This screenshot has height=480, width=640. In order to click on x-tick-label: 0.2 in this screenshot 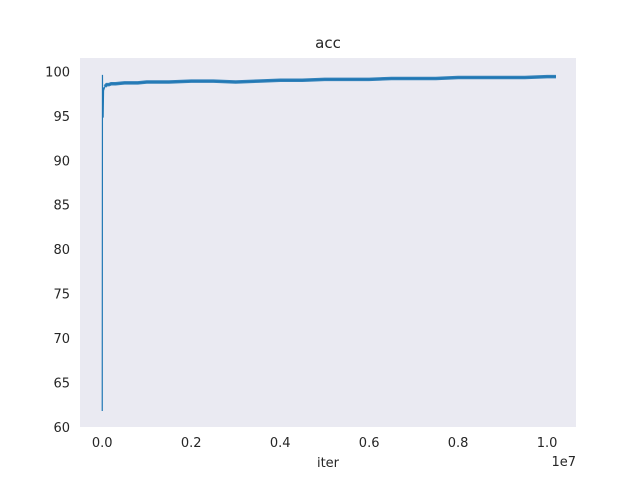, I will do `click(191, 443)`.